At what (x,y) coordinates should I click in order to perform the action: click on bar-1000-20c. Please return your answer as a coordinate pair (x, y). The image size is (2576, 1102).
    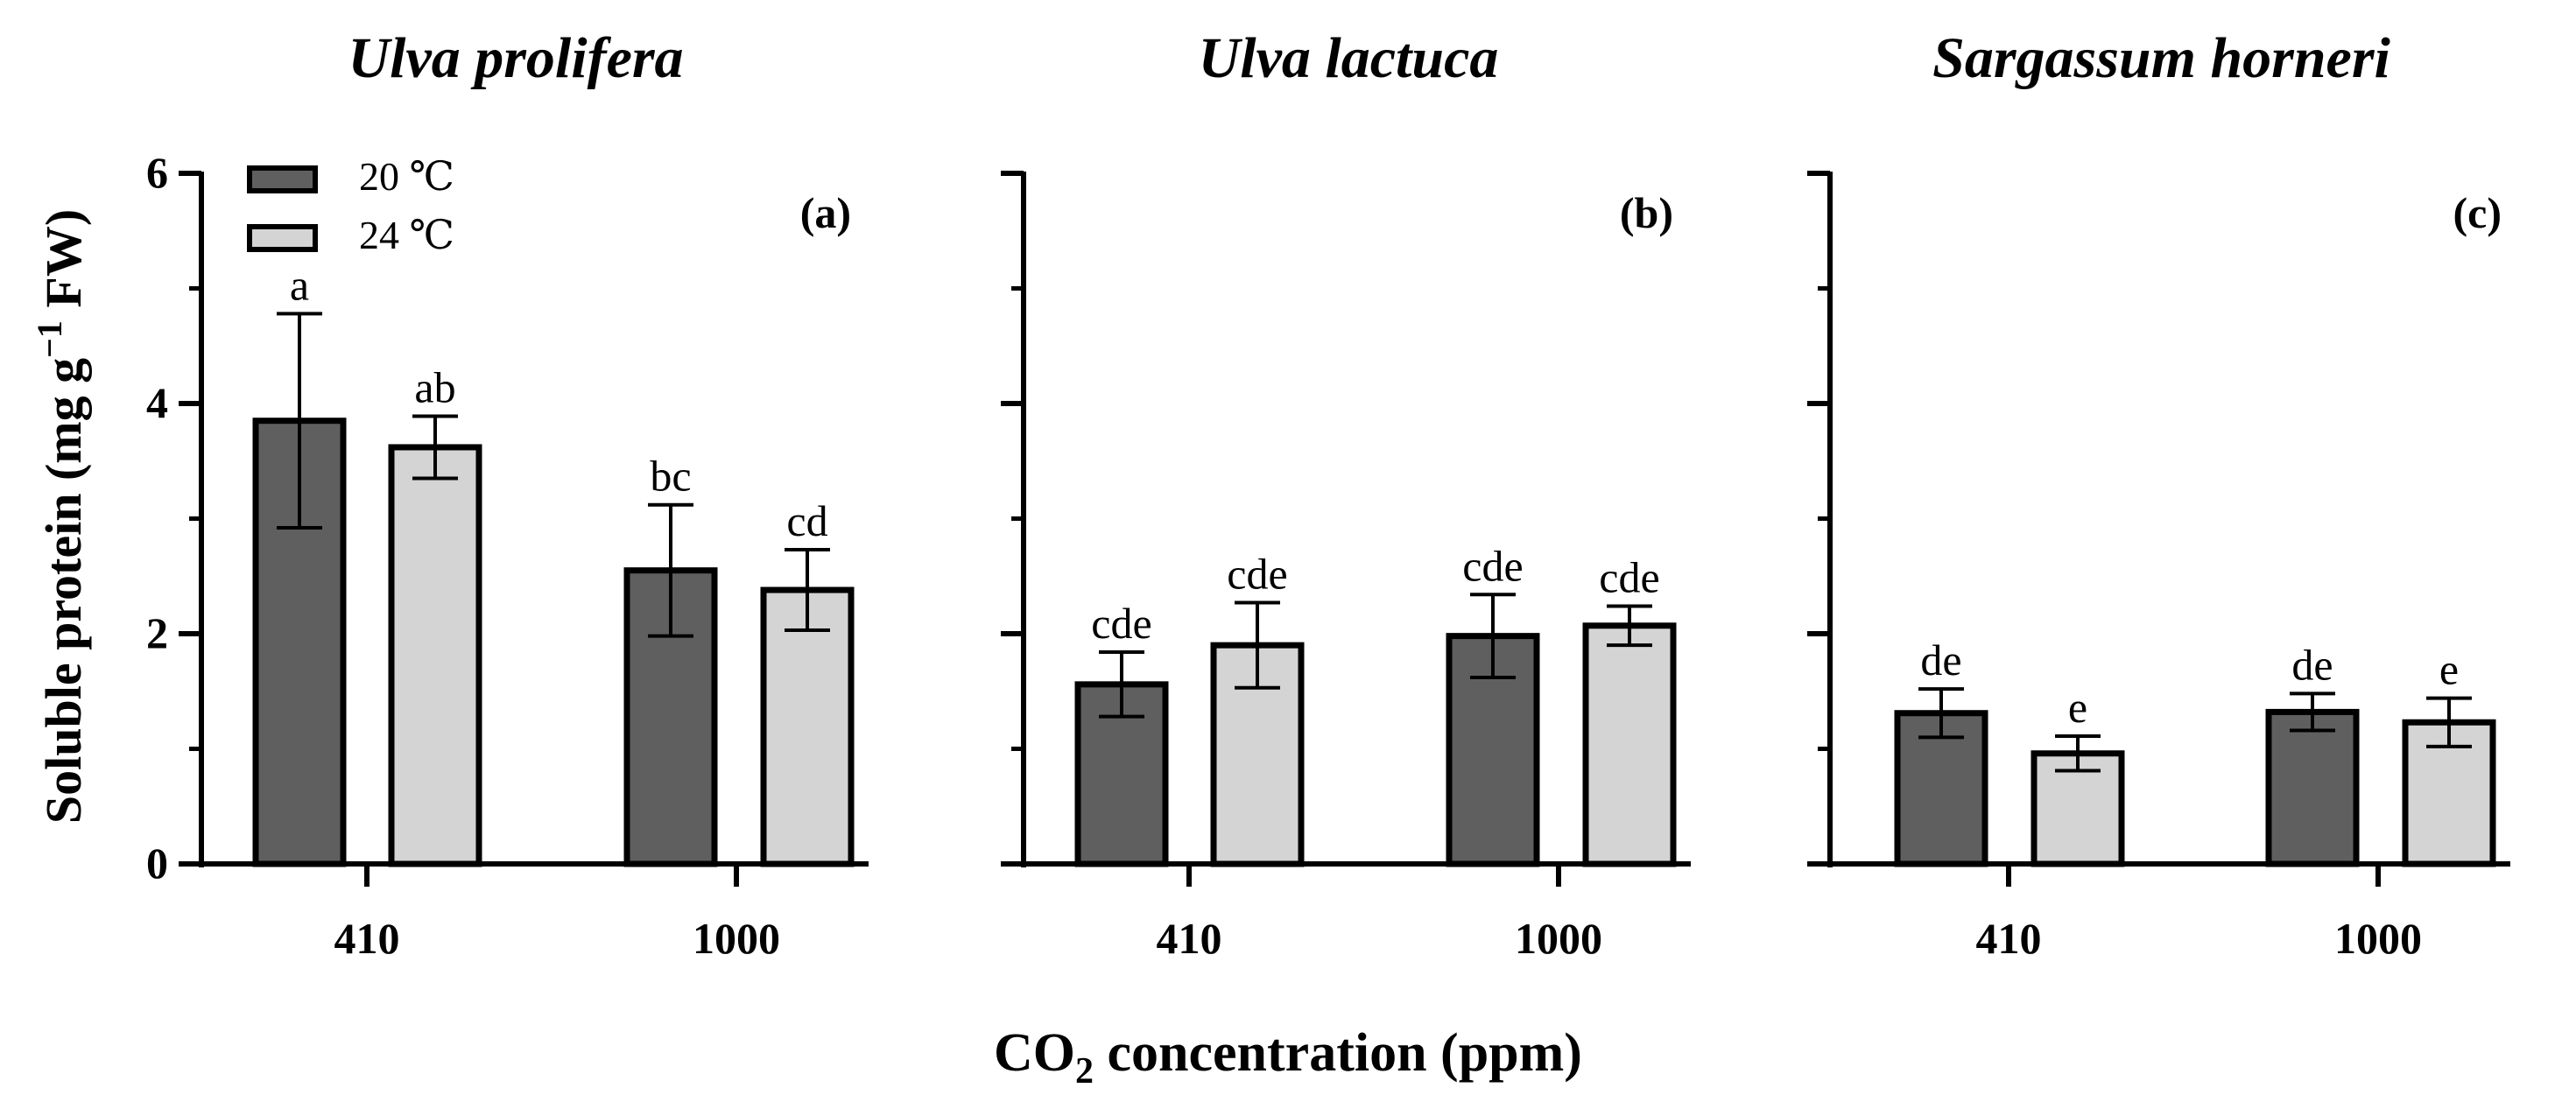
    Looking at the image, I should click on (2312, 787).